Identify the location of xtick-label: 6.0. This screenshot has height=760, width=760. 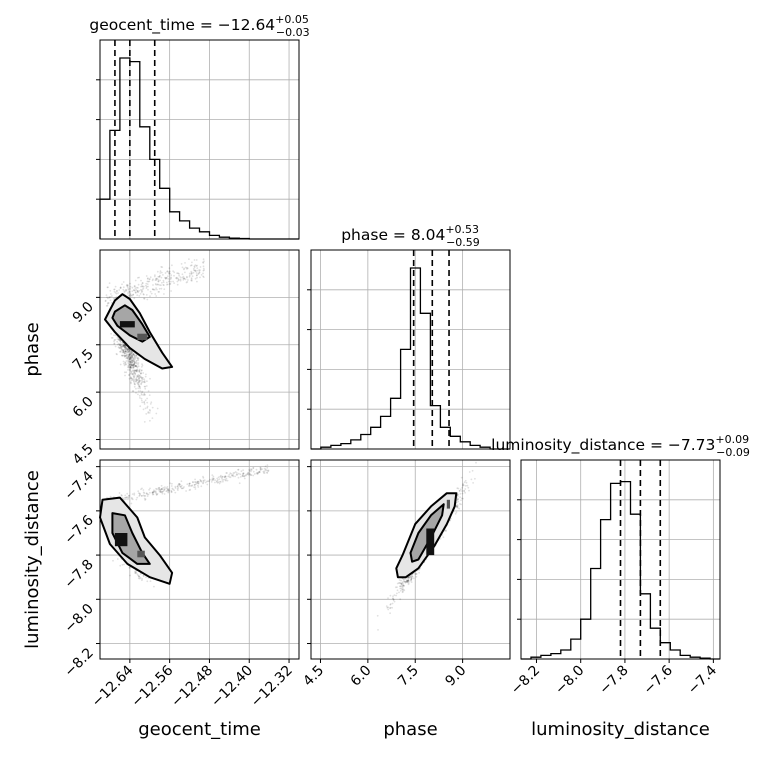
(361, 676).